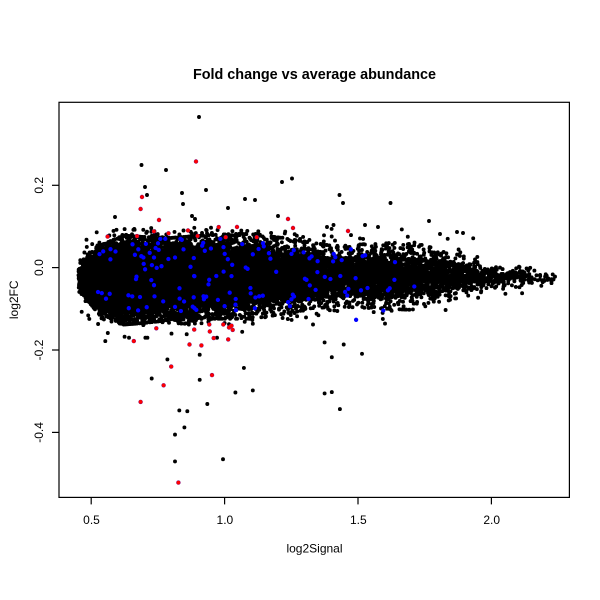 This screenshot has width=600, height=600. What do you see at coordinates (39, 185) in the screenshot?
I see `svg-text: 0.2` at bounding box center [39, 185].